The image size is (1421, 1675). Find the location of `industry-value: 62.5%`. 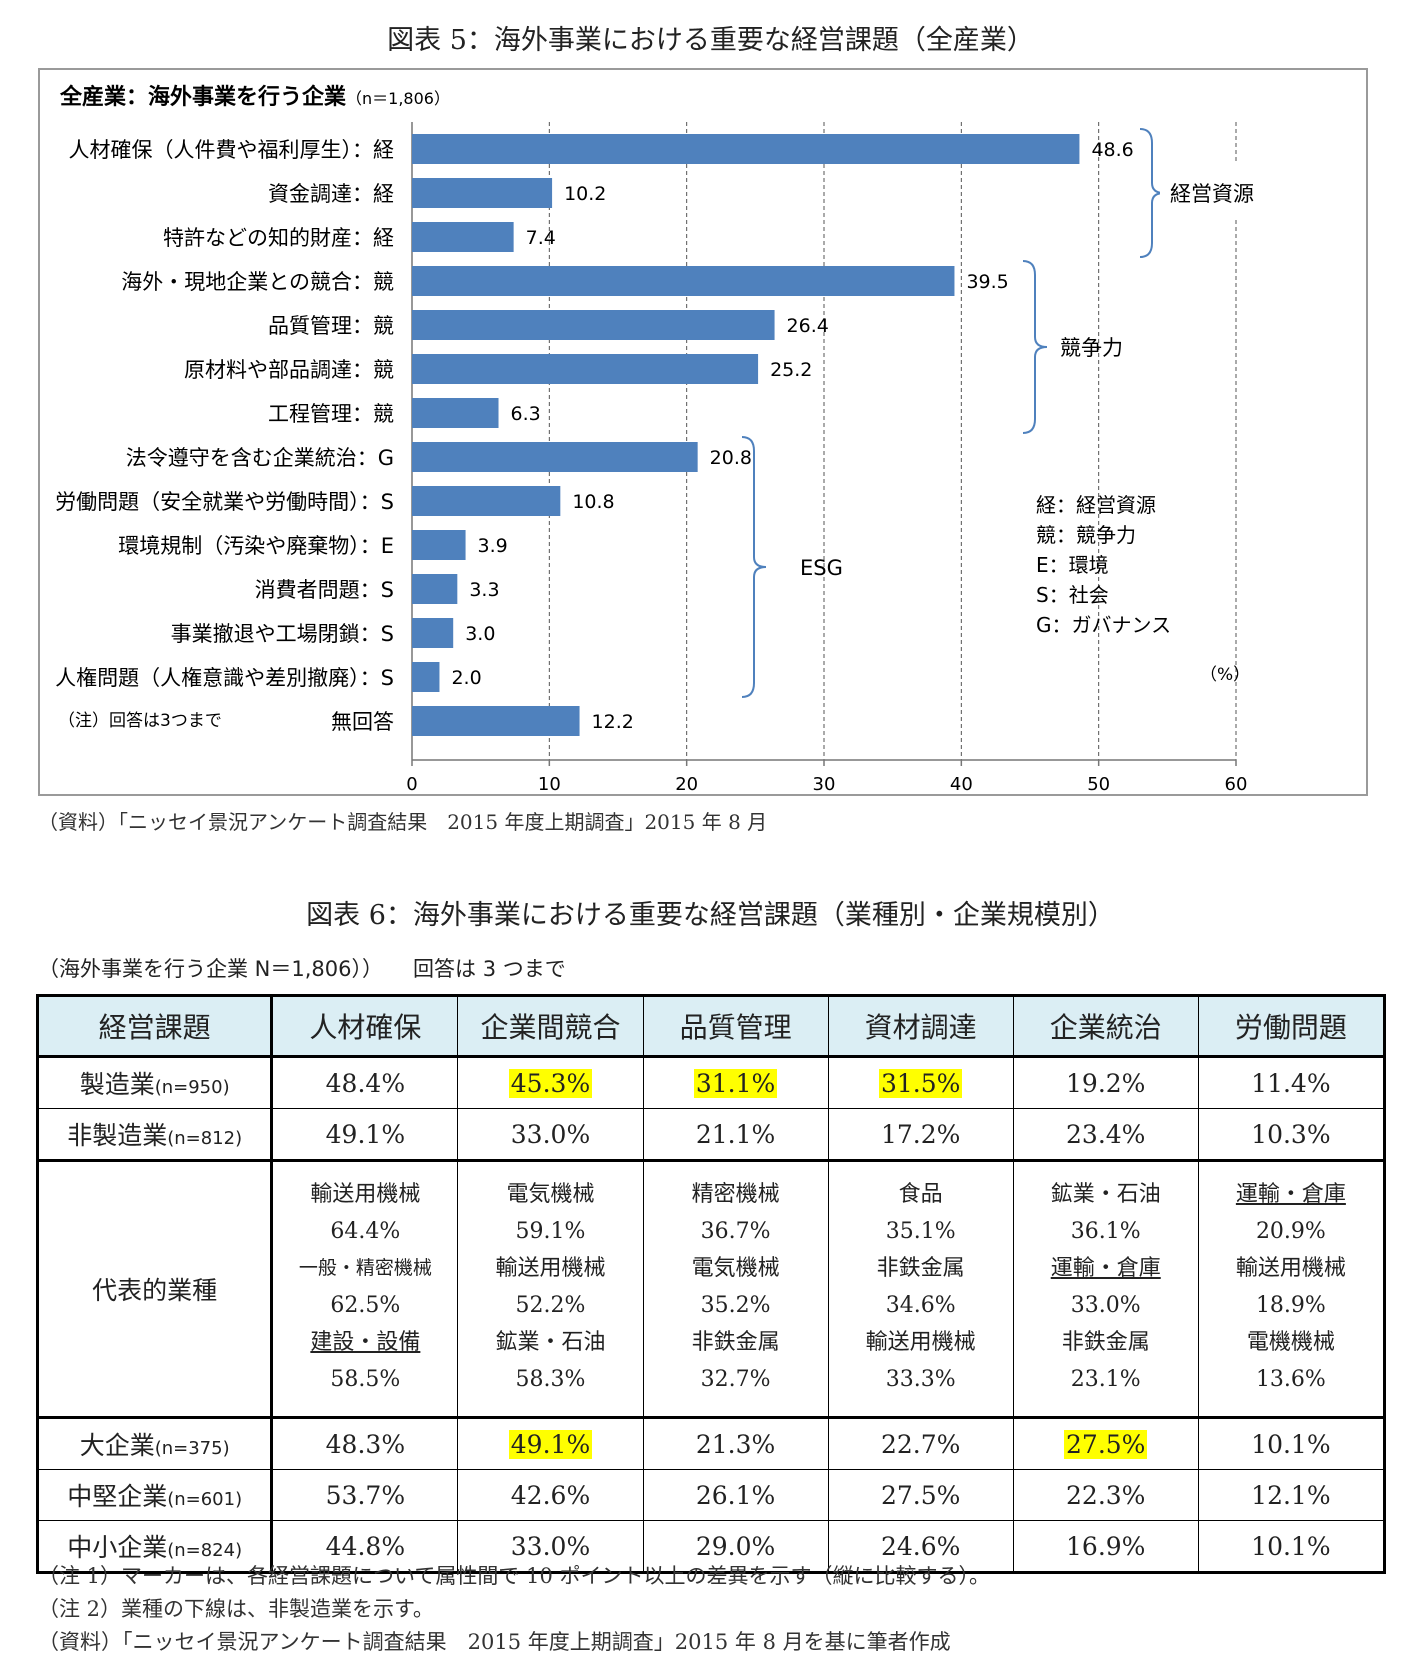

industry-value: 62.5% is located at coordinates (365, 1305).